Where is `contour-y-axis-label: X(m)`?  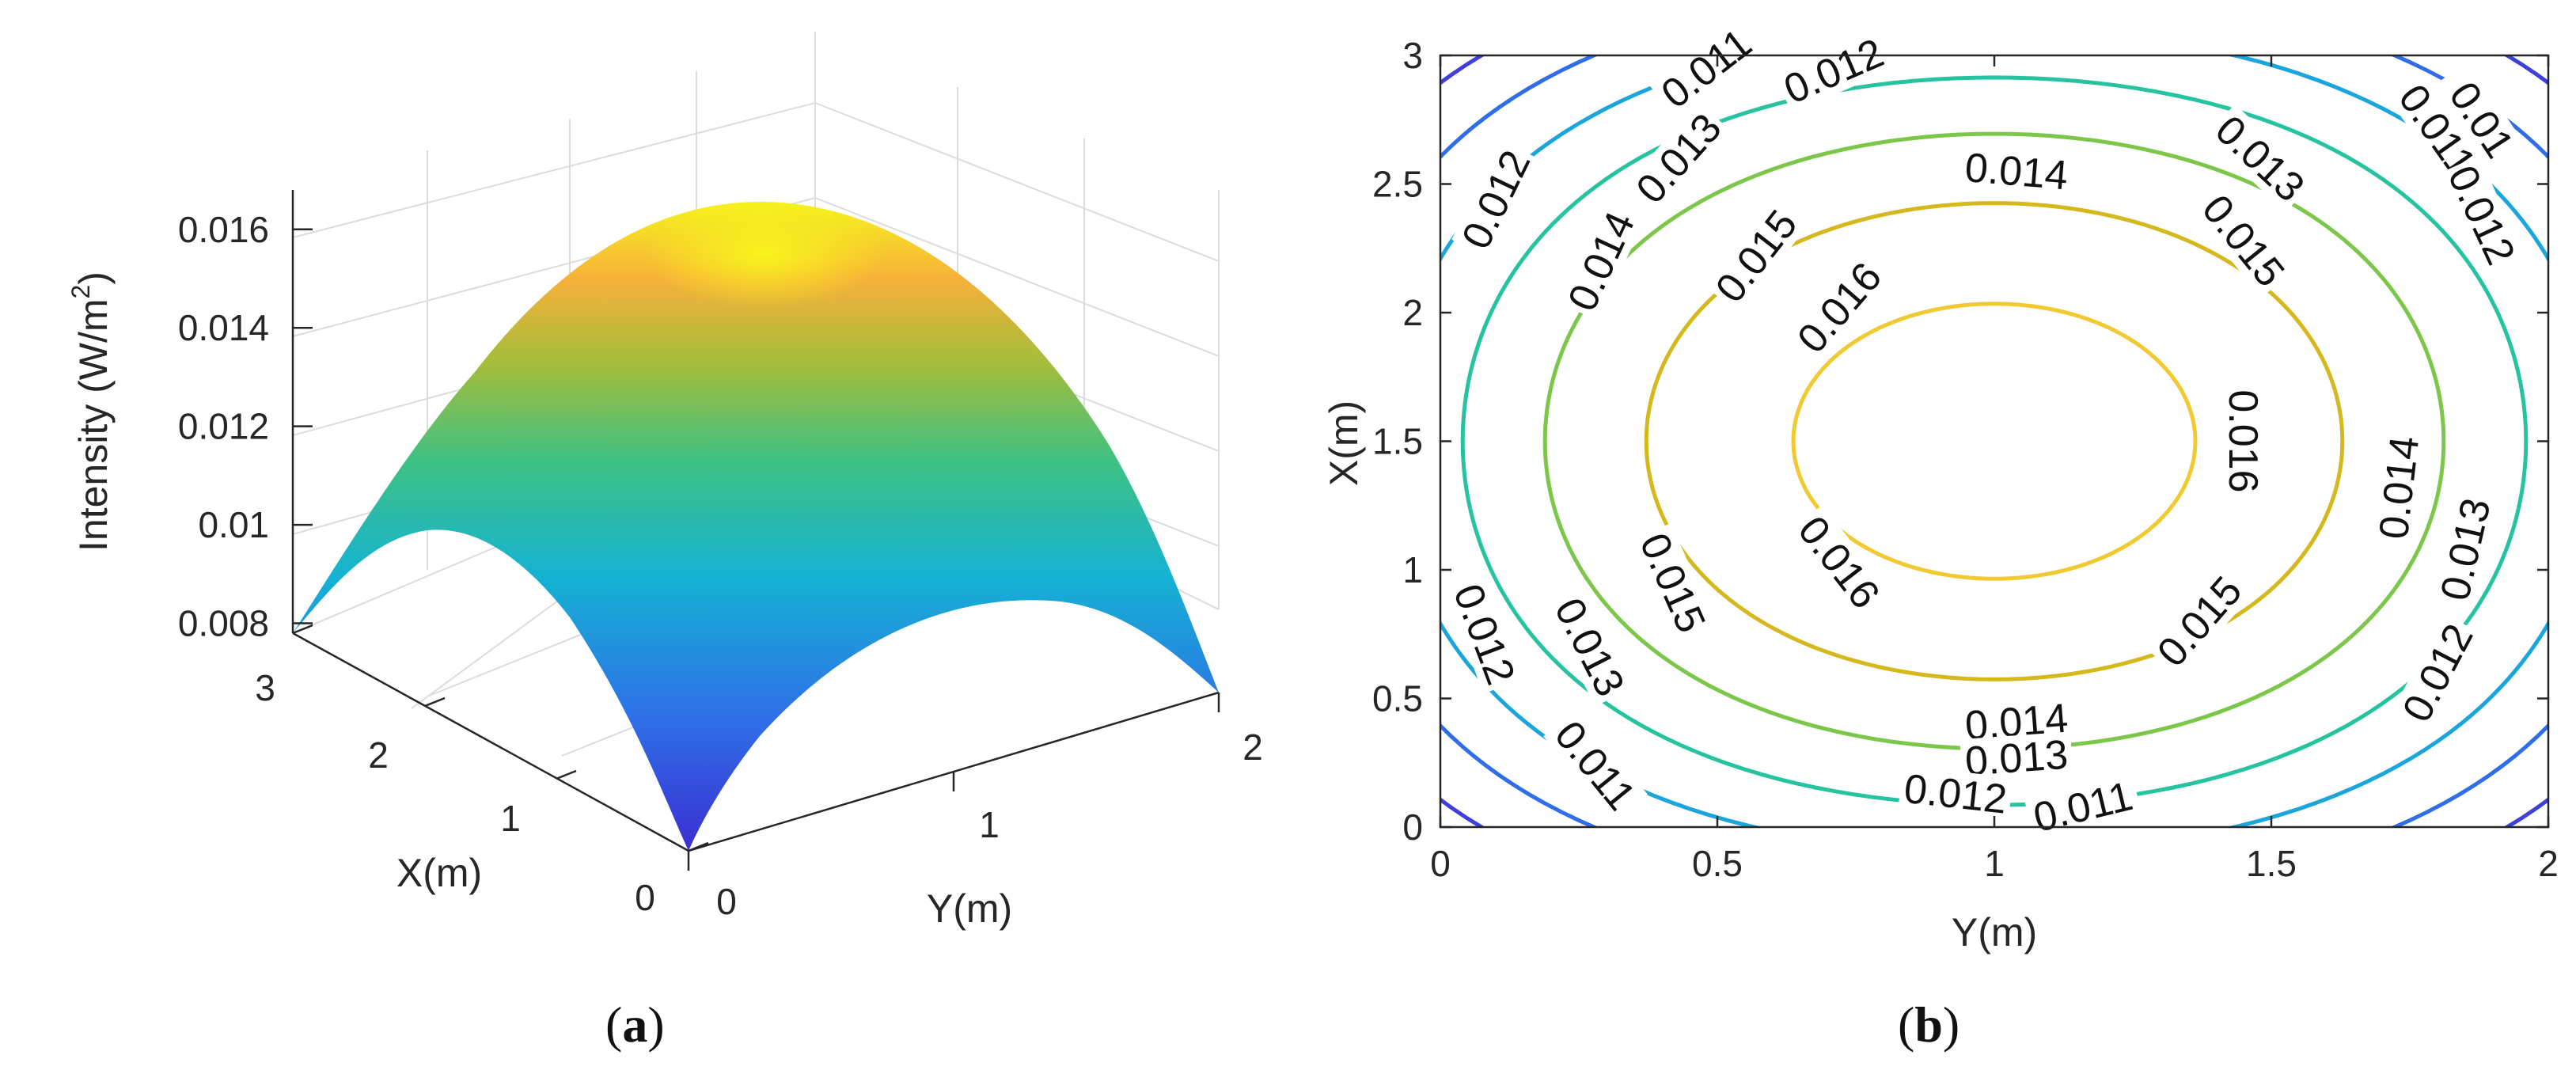
contour-y-axis-label: X(m) is located at coordinates (1344, 443).